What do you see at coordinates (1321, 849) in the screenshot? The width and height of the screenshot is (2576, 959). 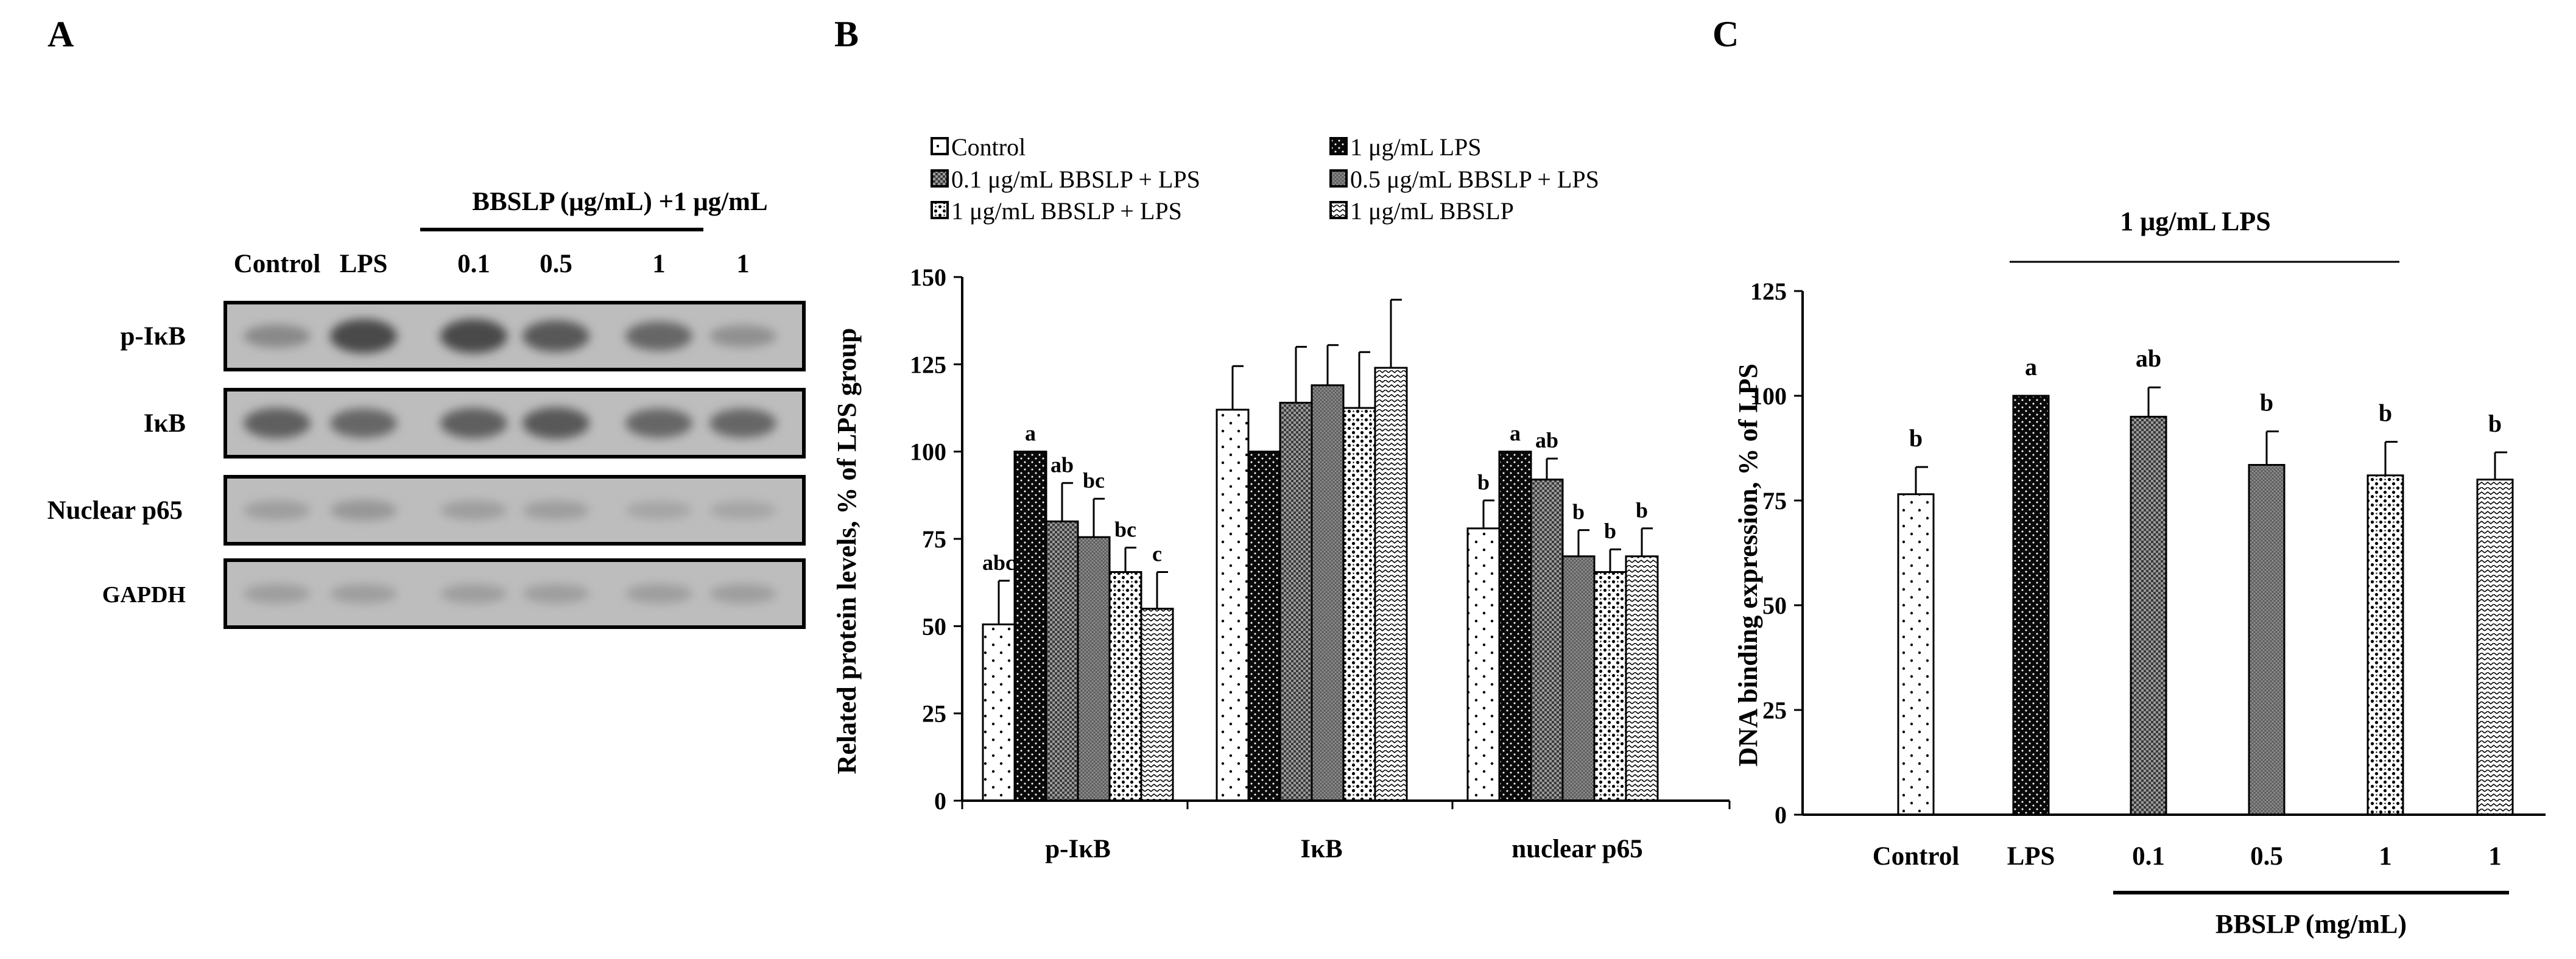 I see `x-category-label: IκB` at bounding box center [1321, 849].